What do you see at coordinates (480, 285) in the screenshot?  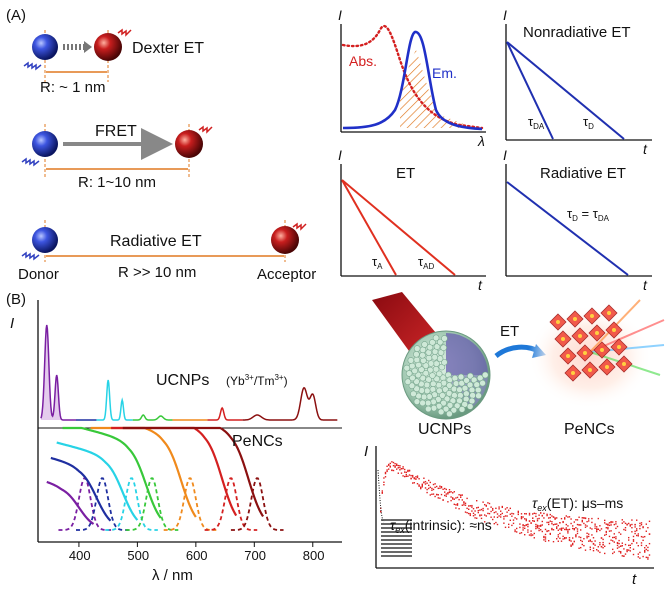 I see `et-xlabel: t` at bounding box center [480, 285].